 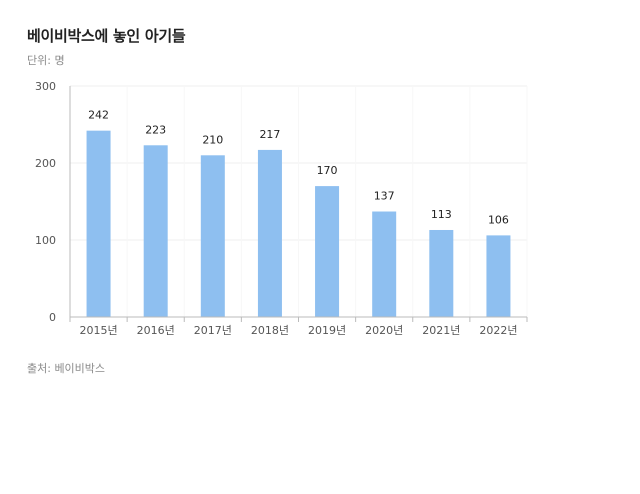 What do you see at coordinates (156, 330) in the screenshot?
I see `x-tick-label: 2016년` at bounding box center [156, 330].